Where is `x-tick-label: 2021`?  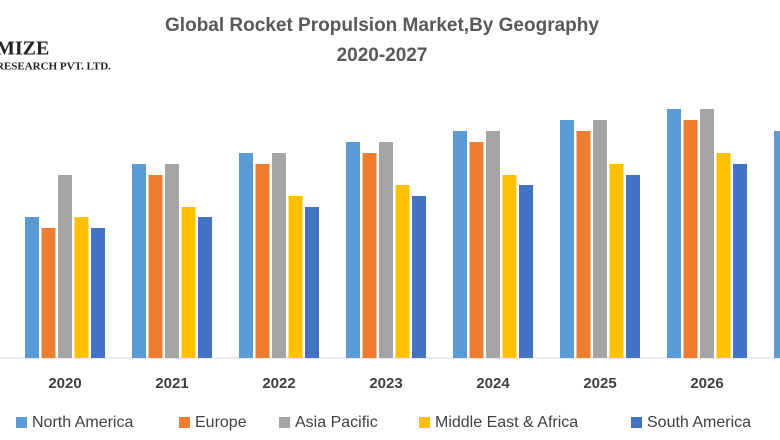
x-tick-label: 2021 is located at coordinates (171, 383).